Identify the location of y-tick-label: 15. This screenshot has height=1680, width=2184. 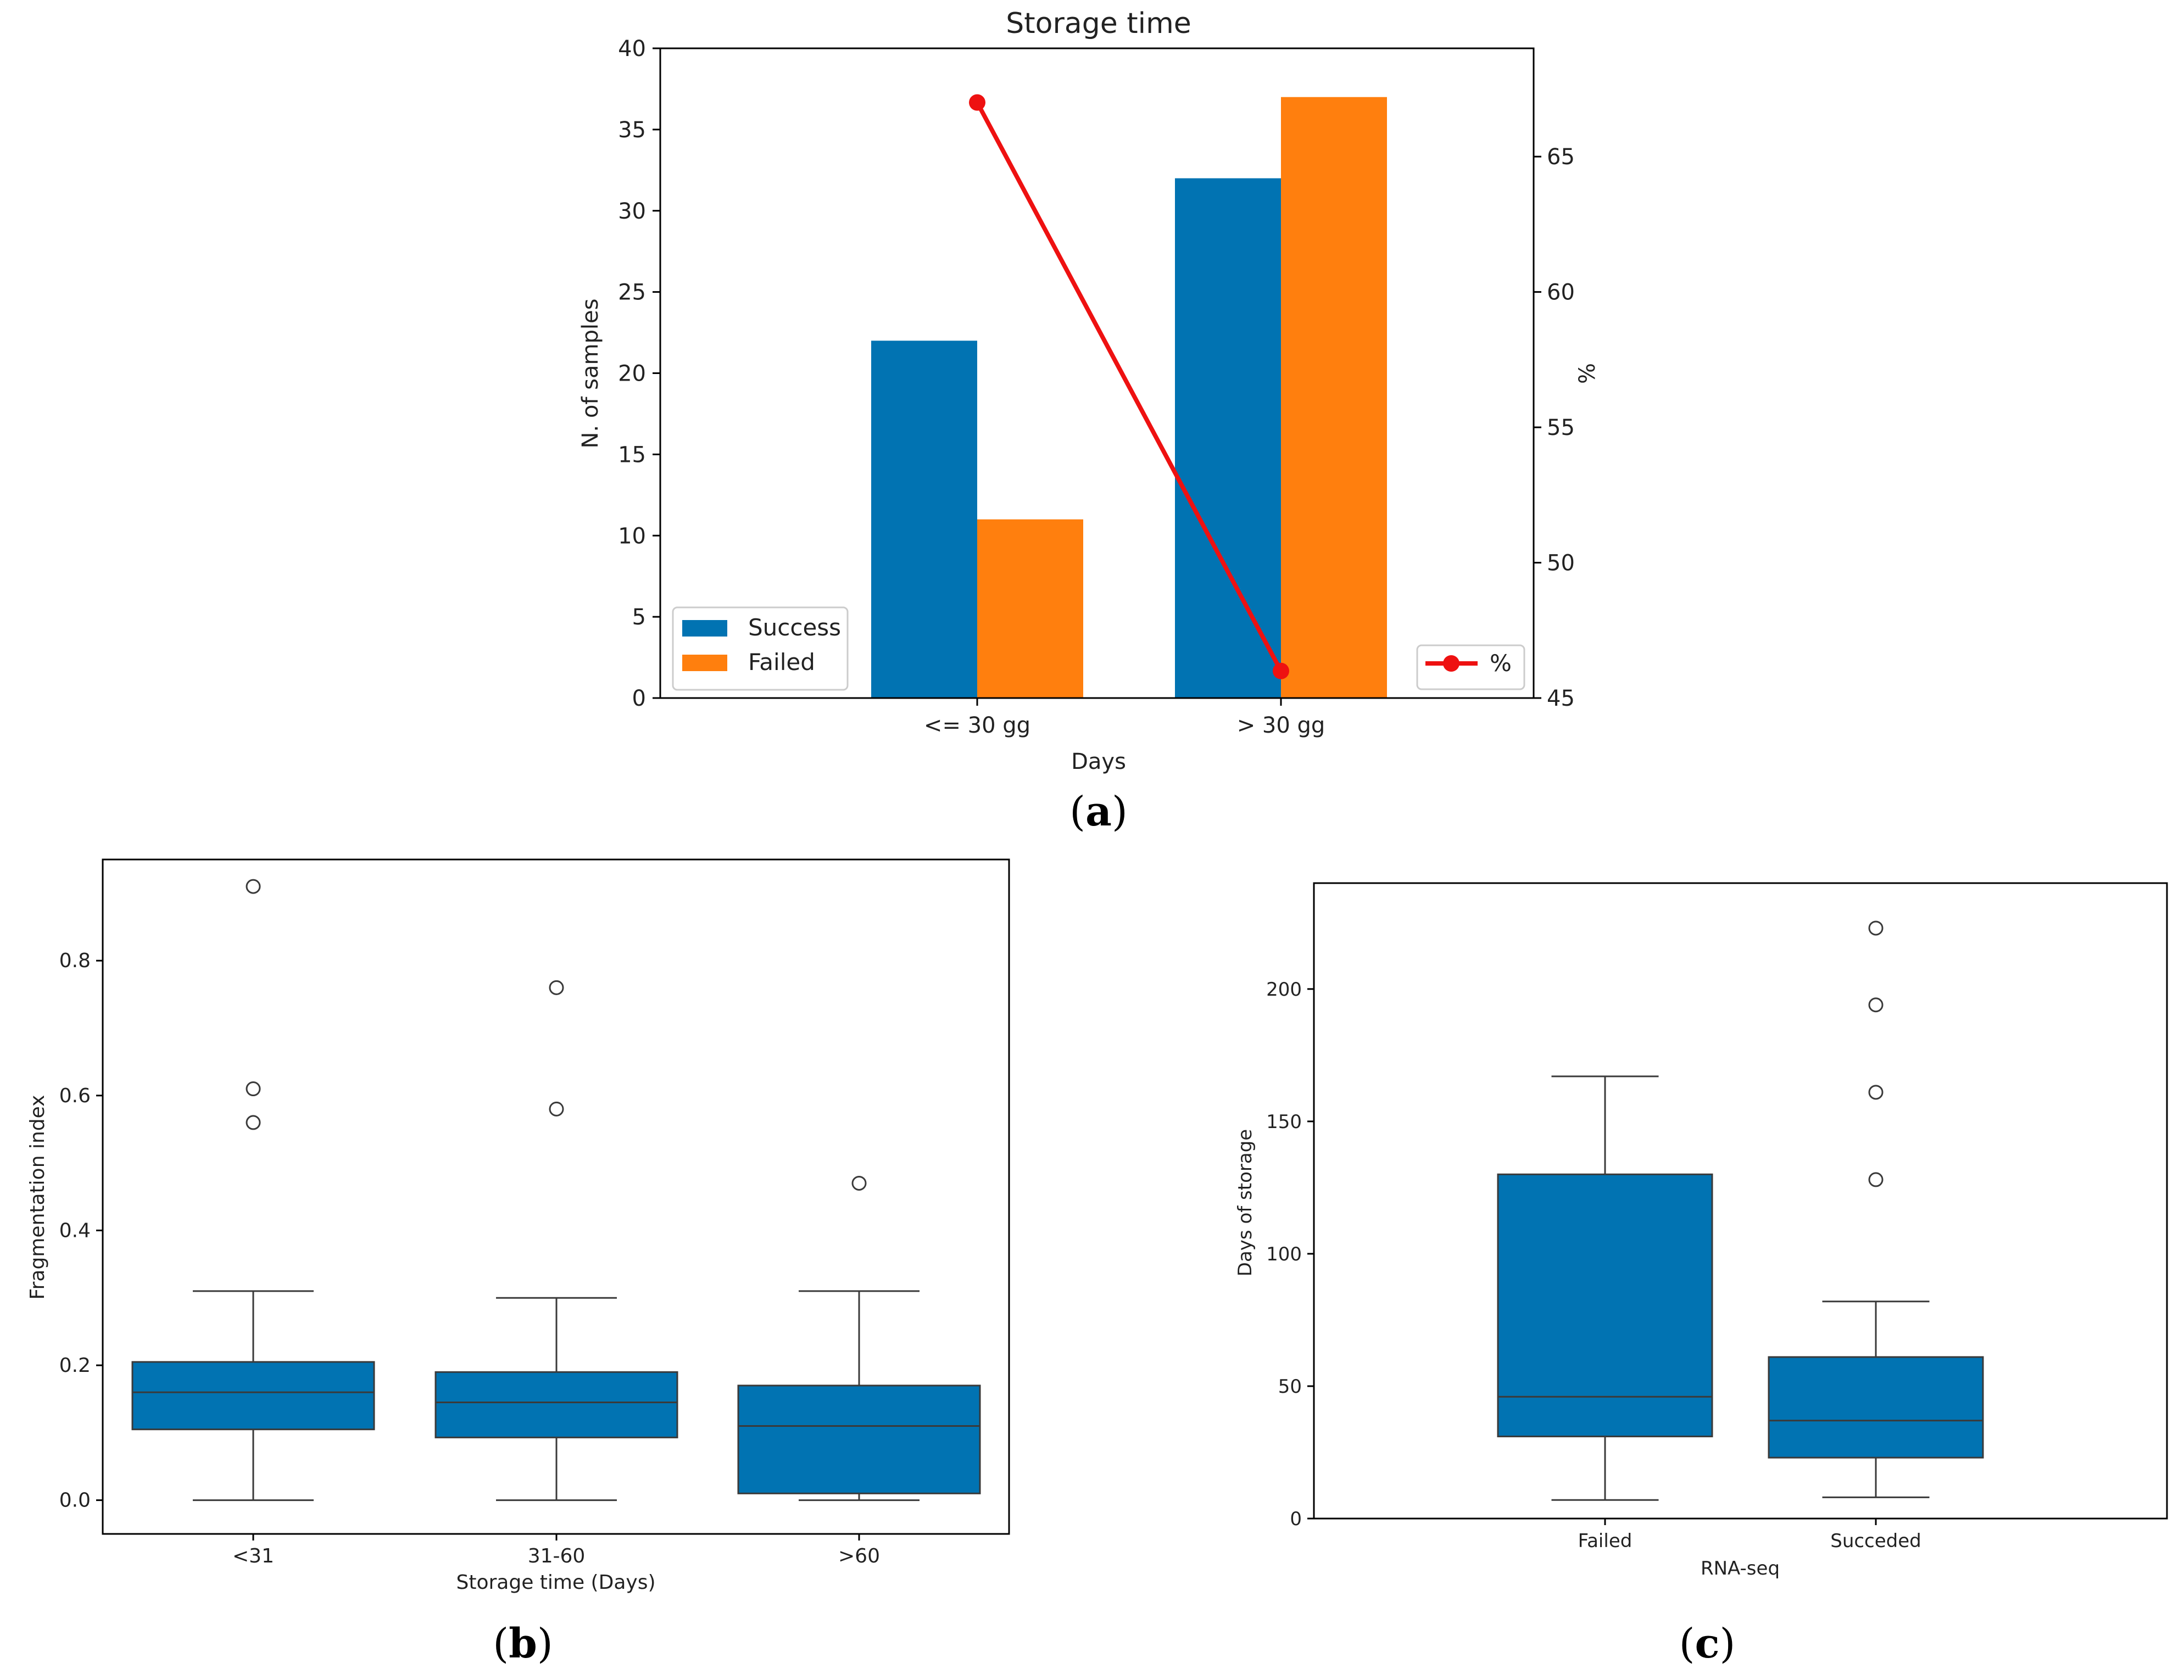
(632, 454).